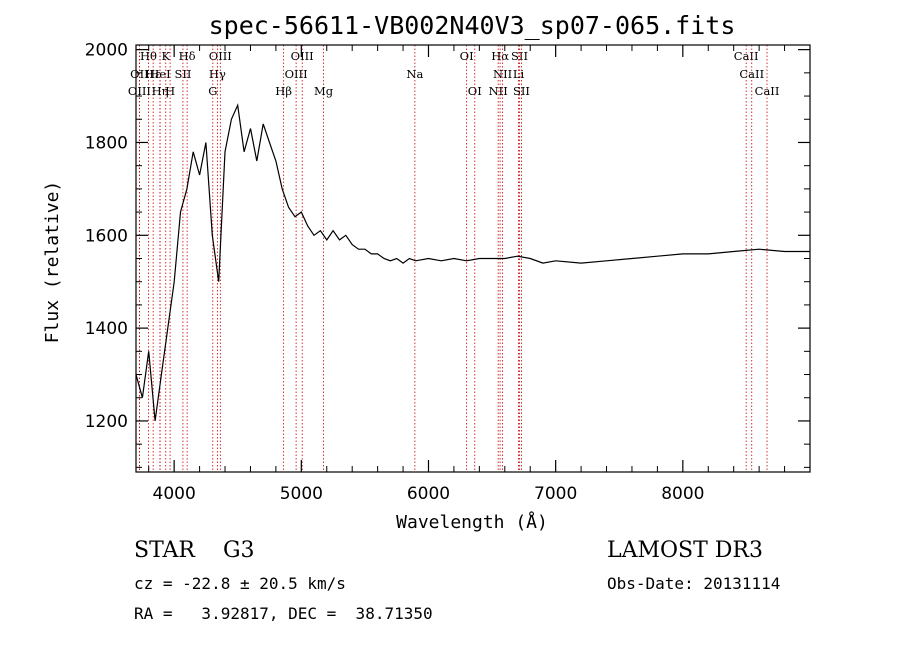 This screenshot has width=900, height=649. I want to click on x-tick-label: 5000, so click(301, 494).